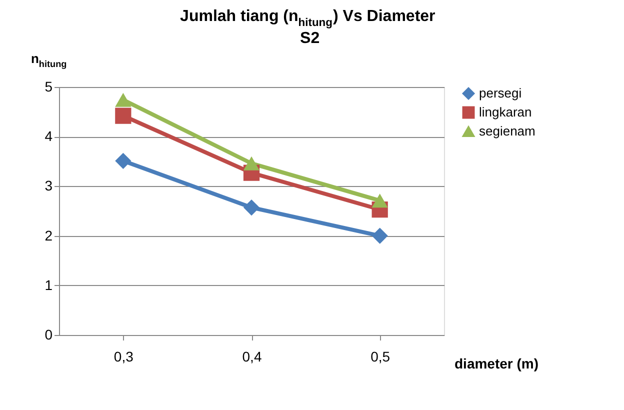  What do you see at coordinates (380, 356) in the screenshot?
I see `x-tick-label: 0,5` at bounding box center [380, 356].